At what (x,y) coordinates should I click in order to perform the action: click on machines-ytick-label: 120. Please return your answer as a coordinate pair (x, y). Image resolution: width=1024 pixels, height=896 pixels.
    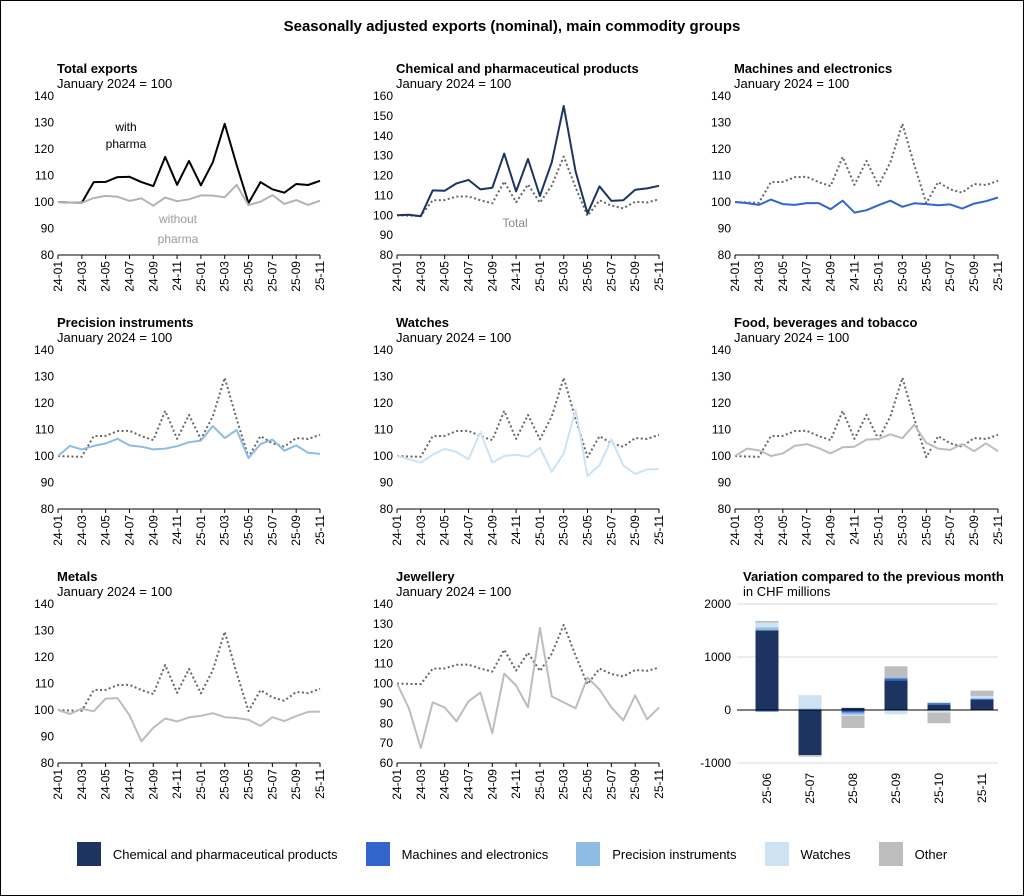
    Looking at the image, I should click on (721, 149).